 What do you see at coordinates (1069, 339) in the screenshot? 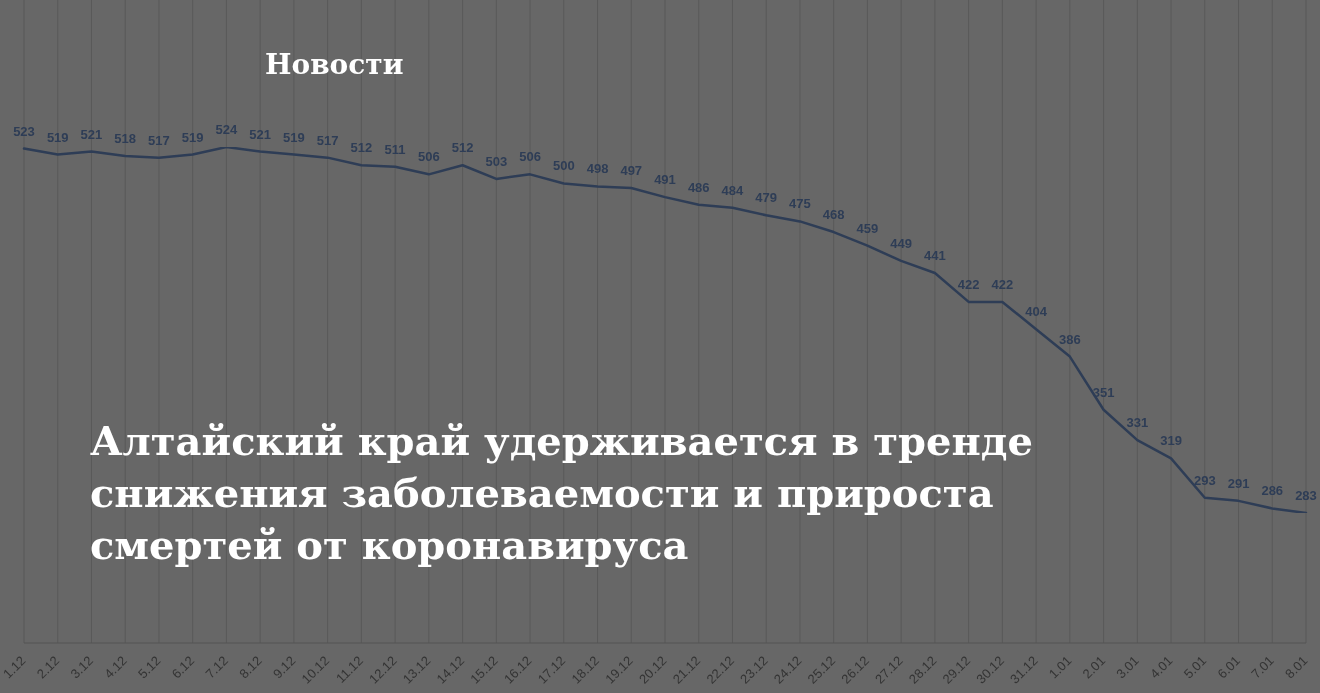
I see `data-label: 386` at bounding box center [1069, 339].